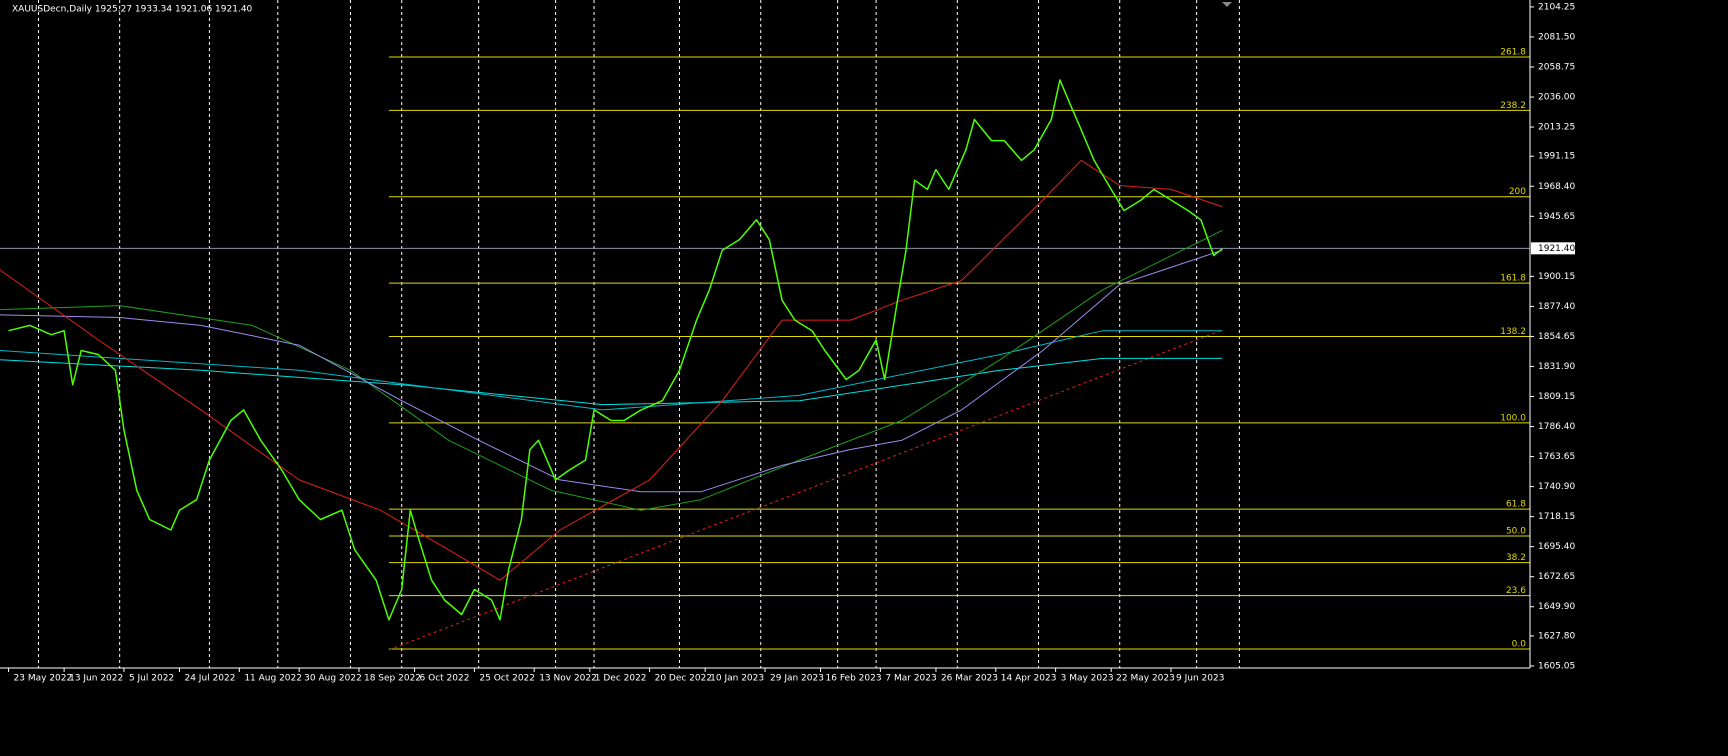 The width and height of the screenshot is (1728, 756). What do you see at coordinates (1517, 192) in the screenshot?
I see `fib-label: 200` at bounding box center [1517, 192].